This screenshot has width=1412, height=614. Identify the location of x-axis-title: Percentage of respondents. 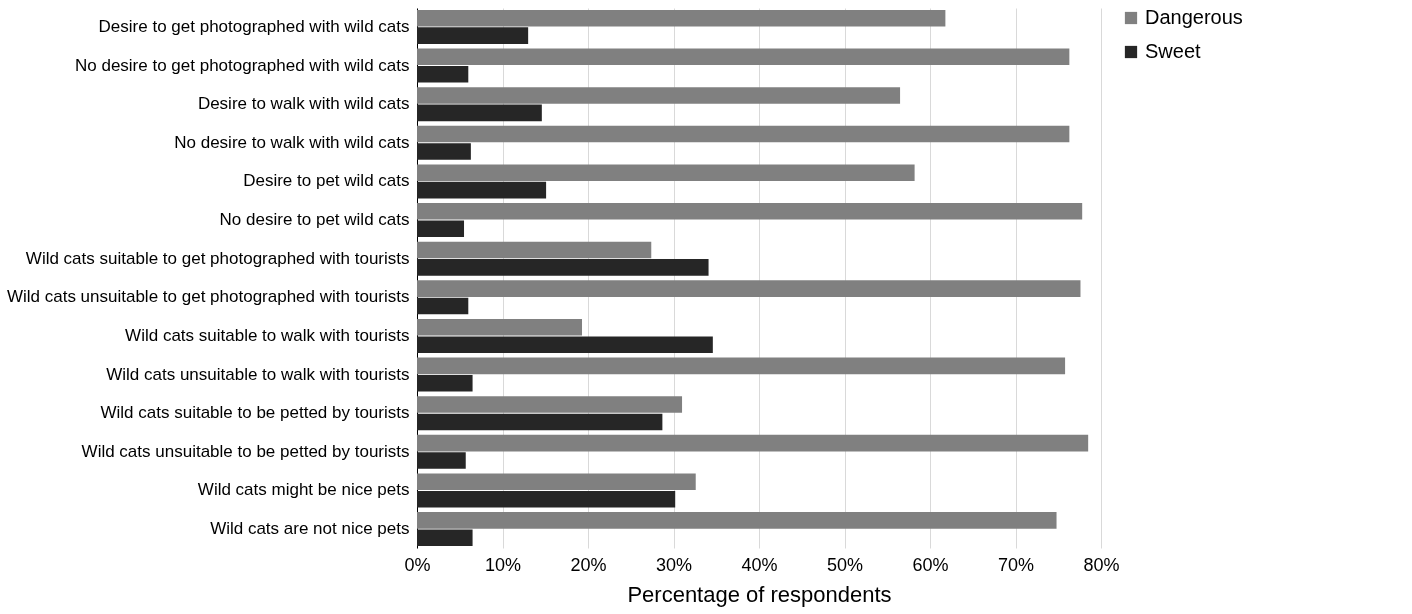
(759, 594).